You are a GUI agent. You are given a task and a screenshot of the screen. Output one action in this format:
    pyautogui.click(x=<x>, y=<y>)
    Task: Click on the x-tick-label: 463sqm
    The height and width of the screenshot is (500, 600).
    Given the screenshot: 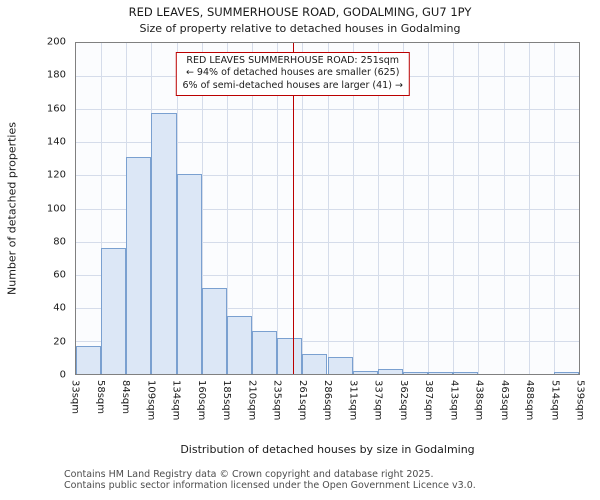 What is the action you would take?
    pyautogui.click(x=504, y=400)
    